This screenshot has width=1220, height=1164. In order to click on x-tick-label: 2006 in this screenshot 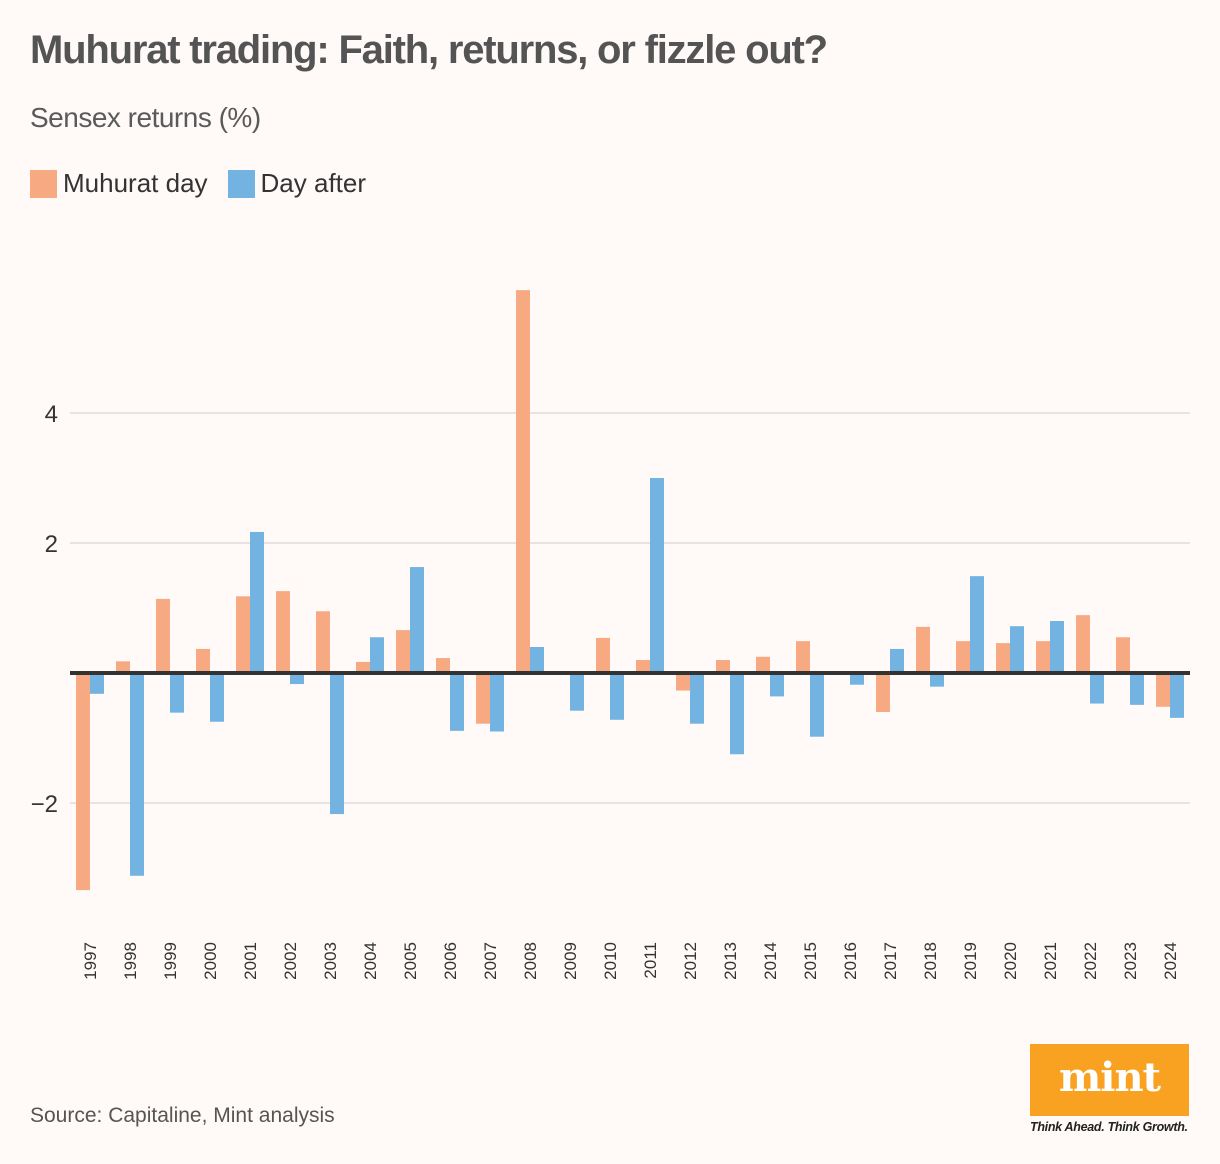, I will do `click(450, 961)`.